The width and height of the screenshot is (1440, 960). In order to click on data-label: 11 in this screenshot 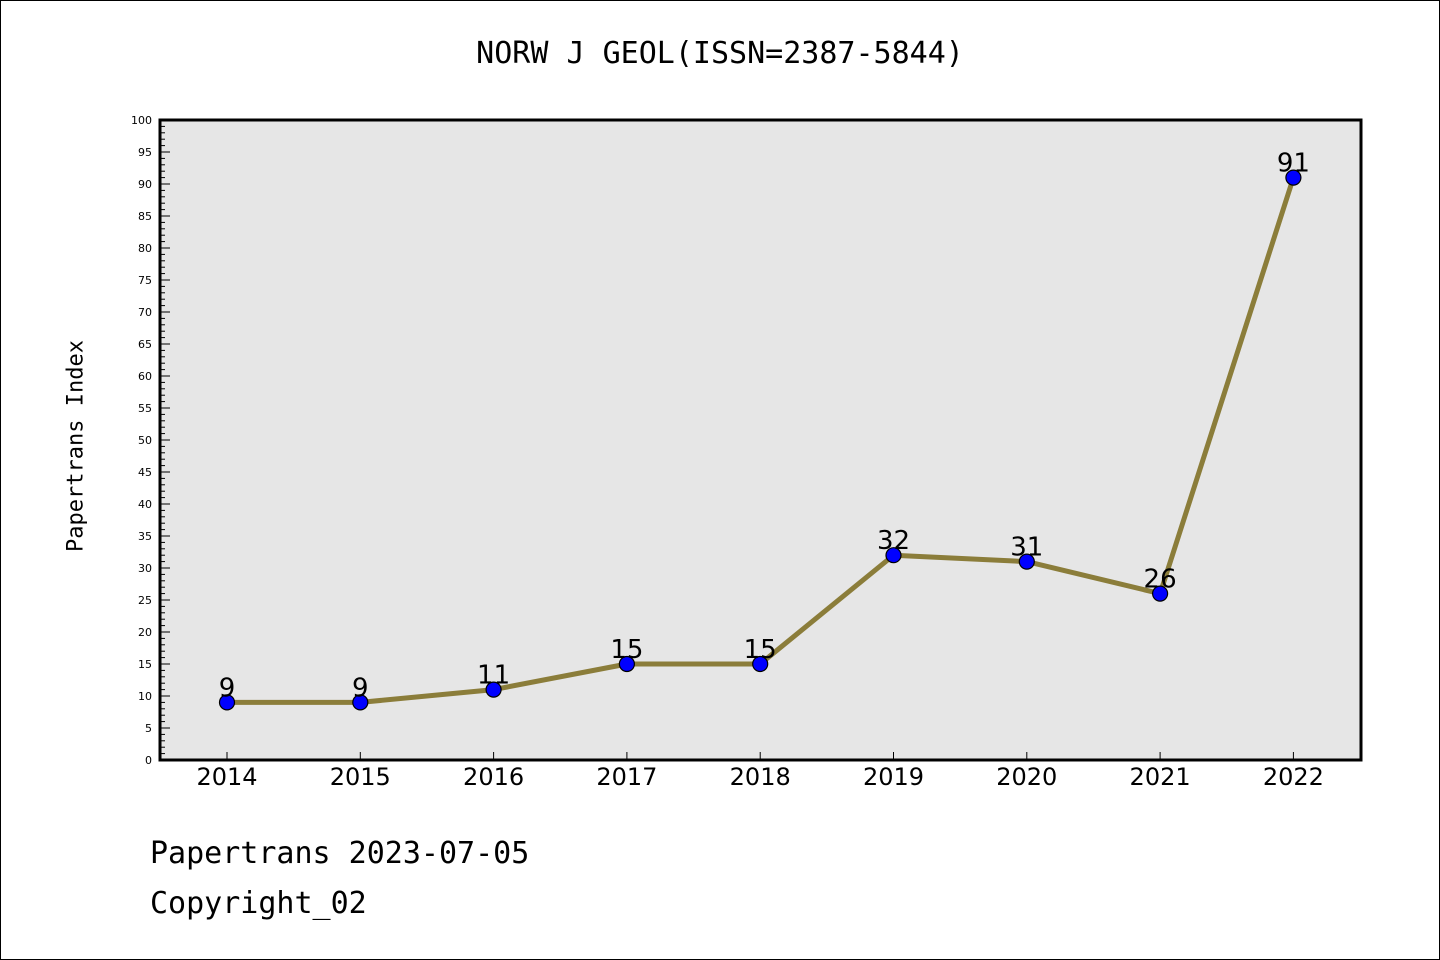, I will do `click(493, 676)`.